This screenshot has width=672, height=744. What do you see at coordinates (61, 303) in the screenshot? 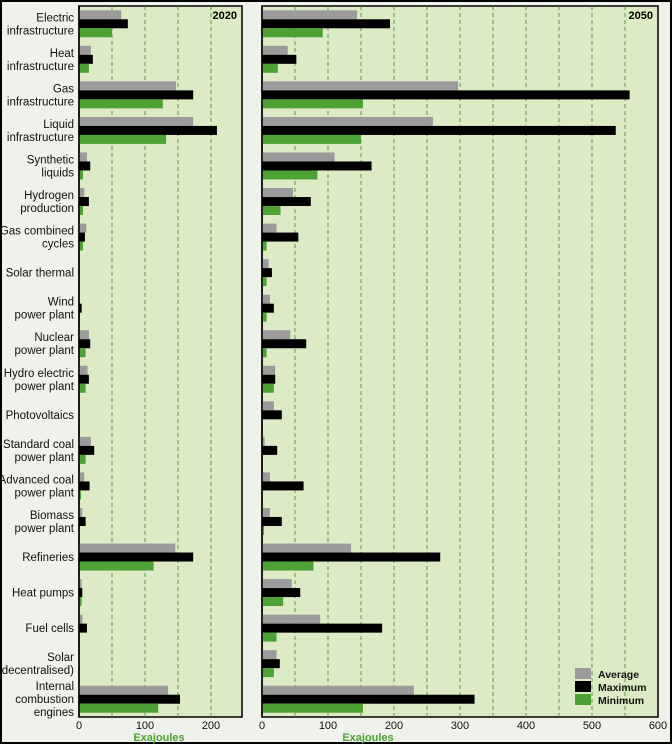
I see `category-label: Wind` at bounding box center [61, 303].